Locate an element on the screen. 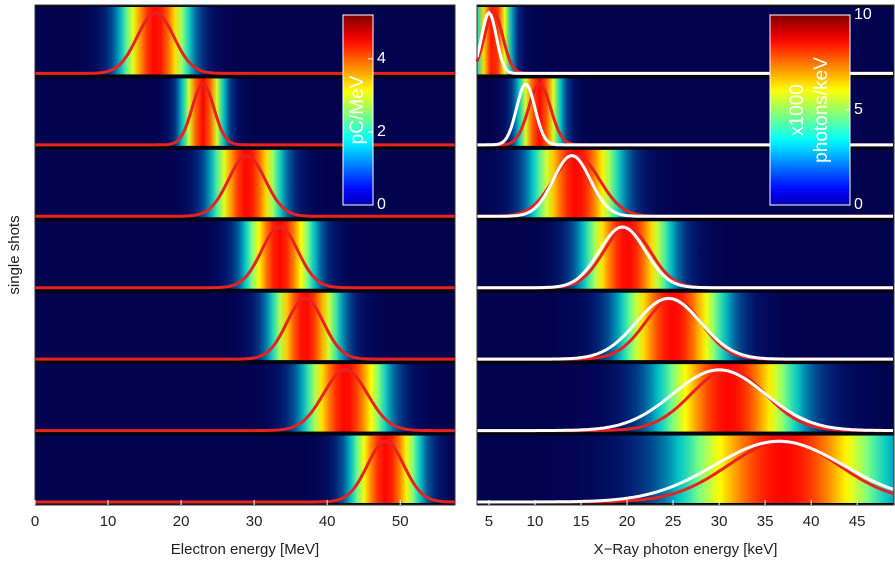  x-tick-label: 35 is located at coordinates (765, 521).